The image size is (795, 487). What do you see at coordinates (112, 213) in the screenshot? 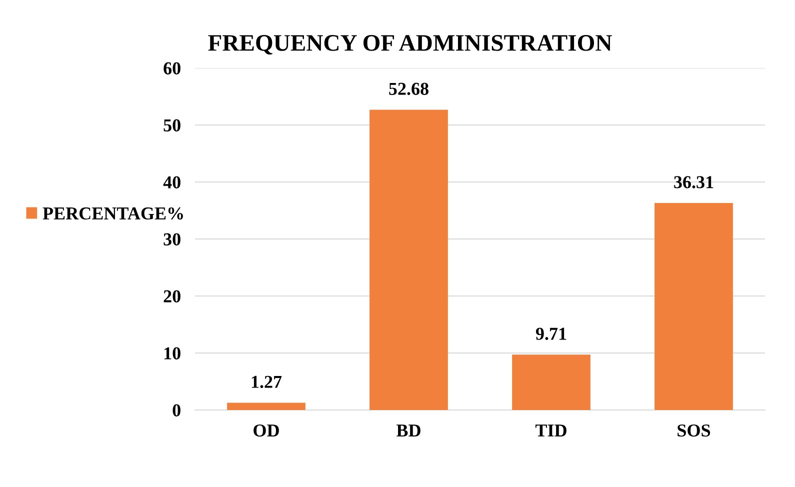
I see `legend-label: PERCENTAGE%` at bounding box center [112, 213].